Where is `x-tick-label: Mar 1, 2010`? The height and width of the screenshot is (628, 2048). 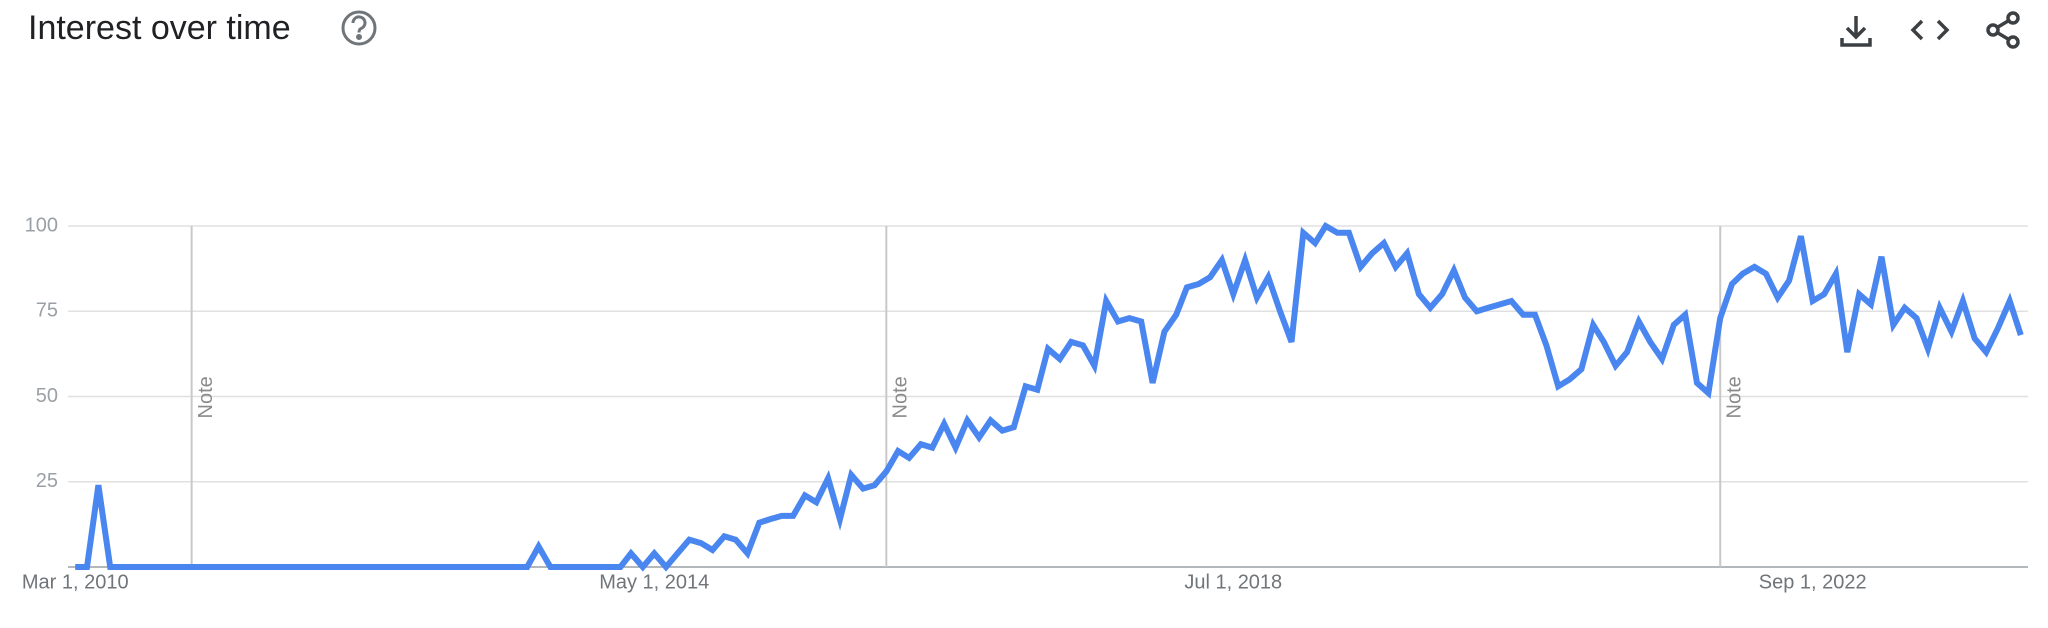
x-tick-label: Mar 1, 2010 is located at coordinates (75, 582).